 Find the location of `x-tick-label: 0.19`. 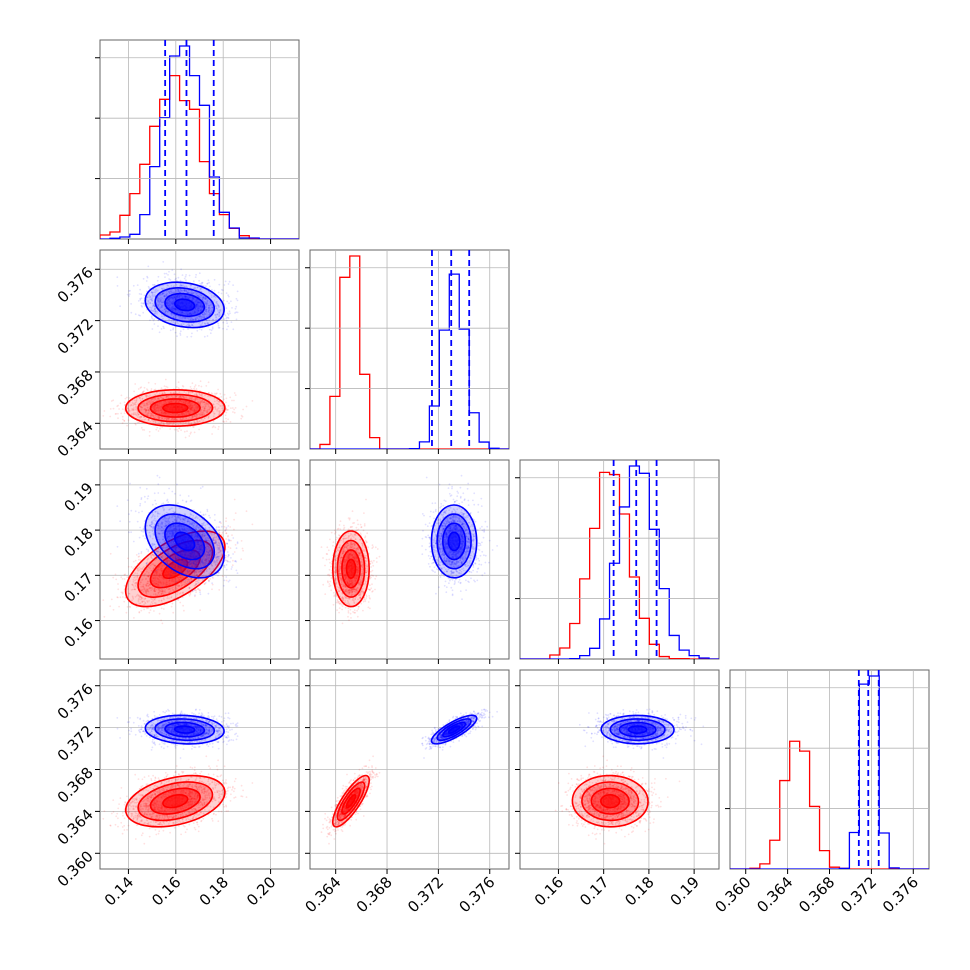

x-tick-label: 0.19 is located at coordinates (685, 891).